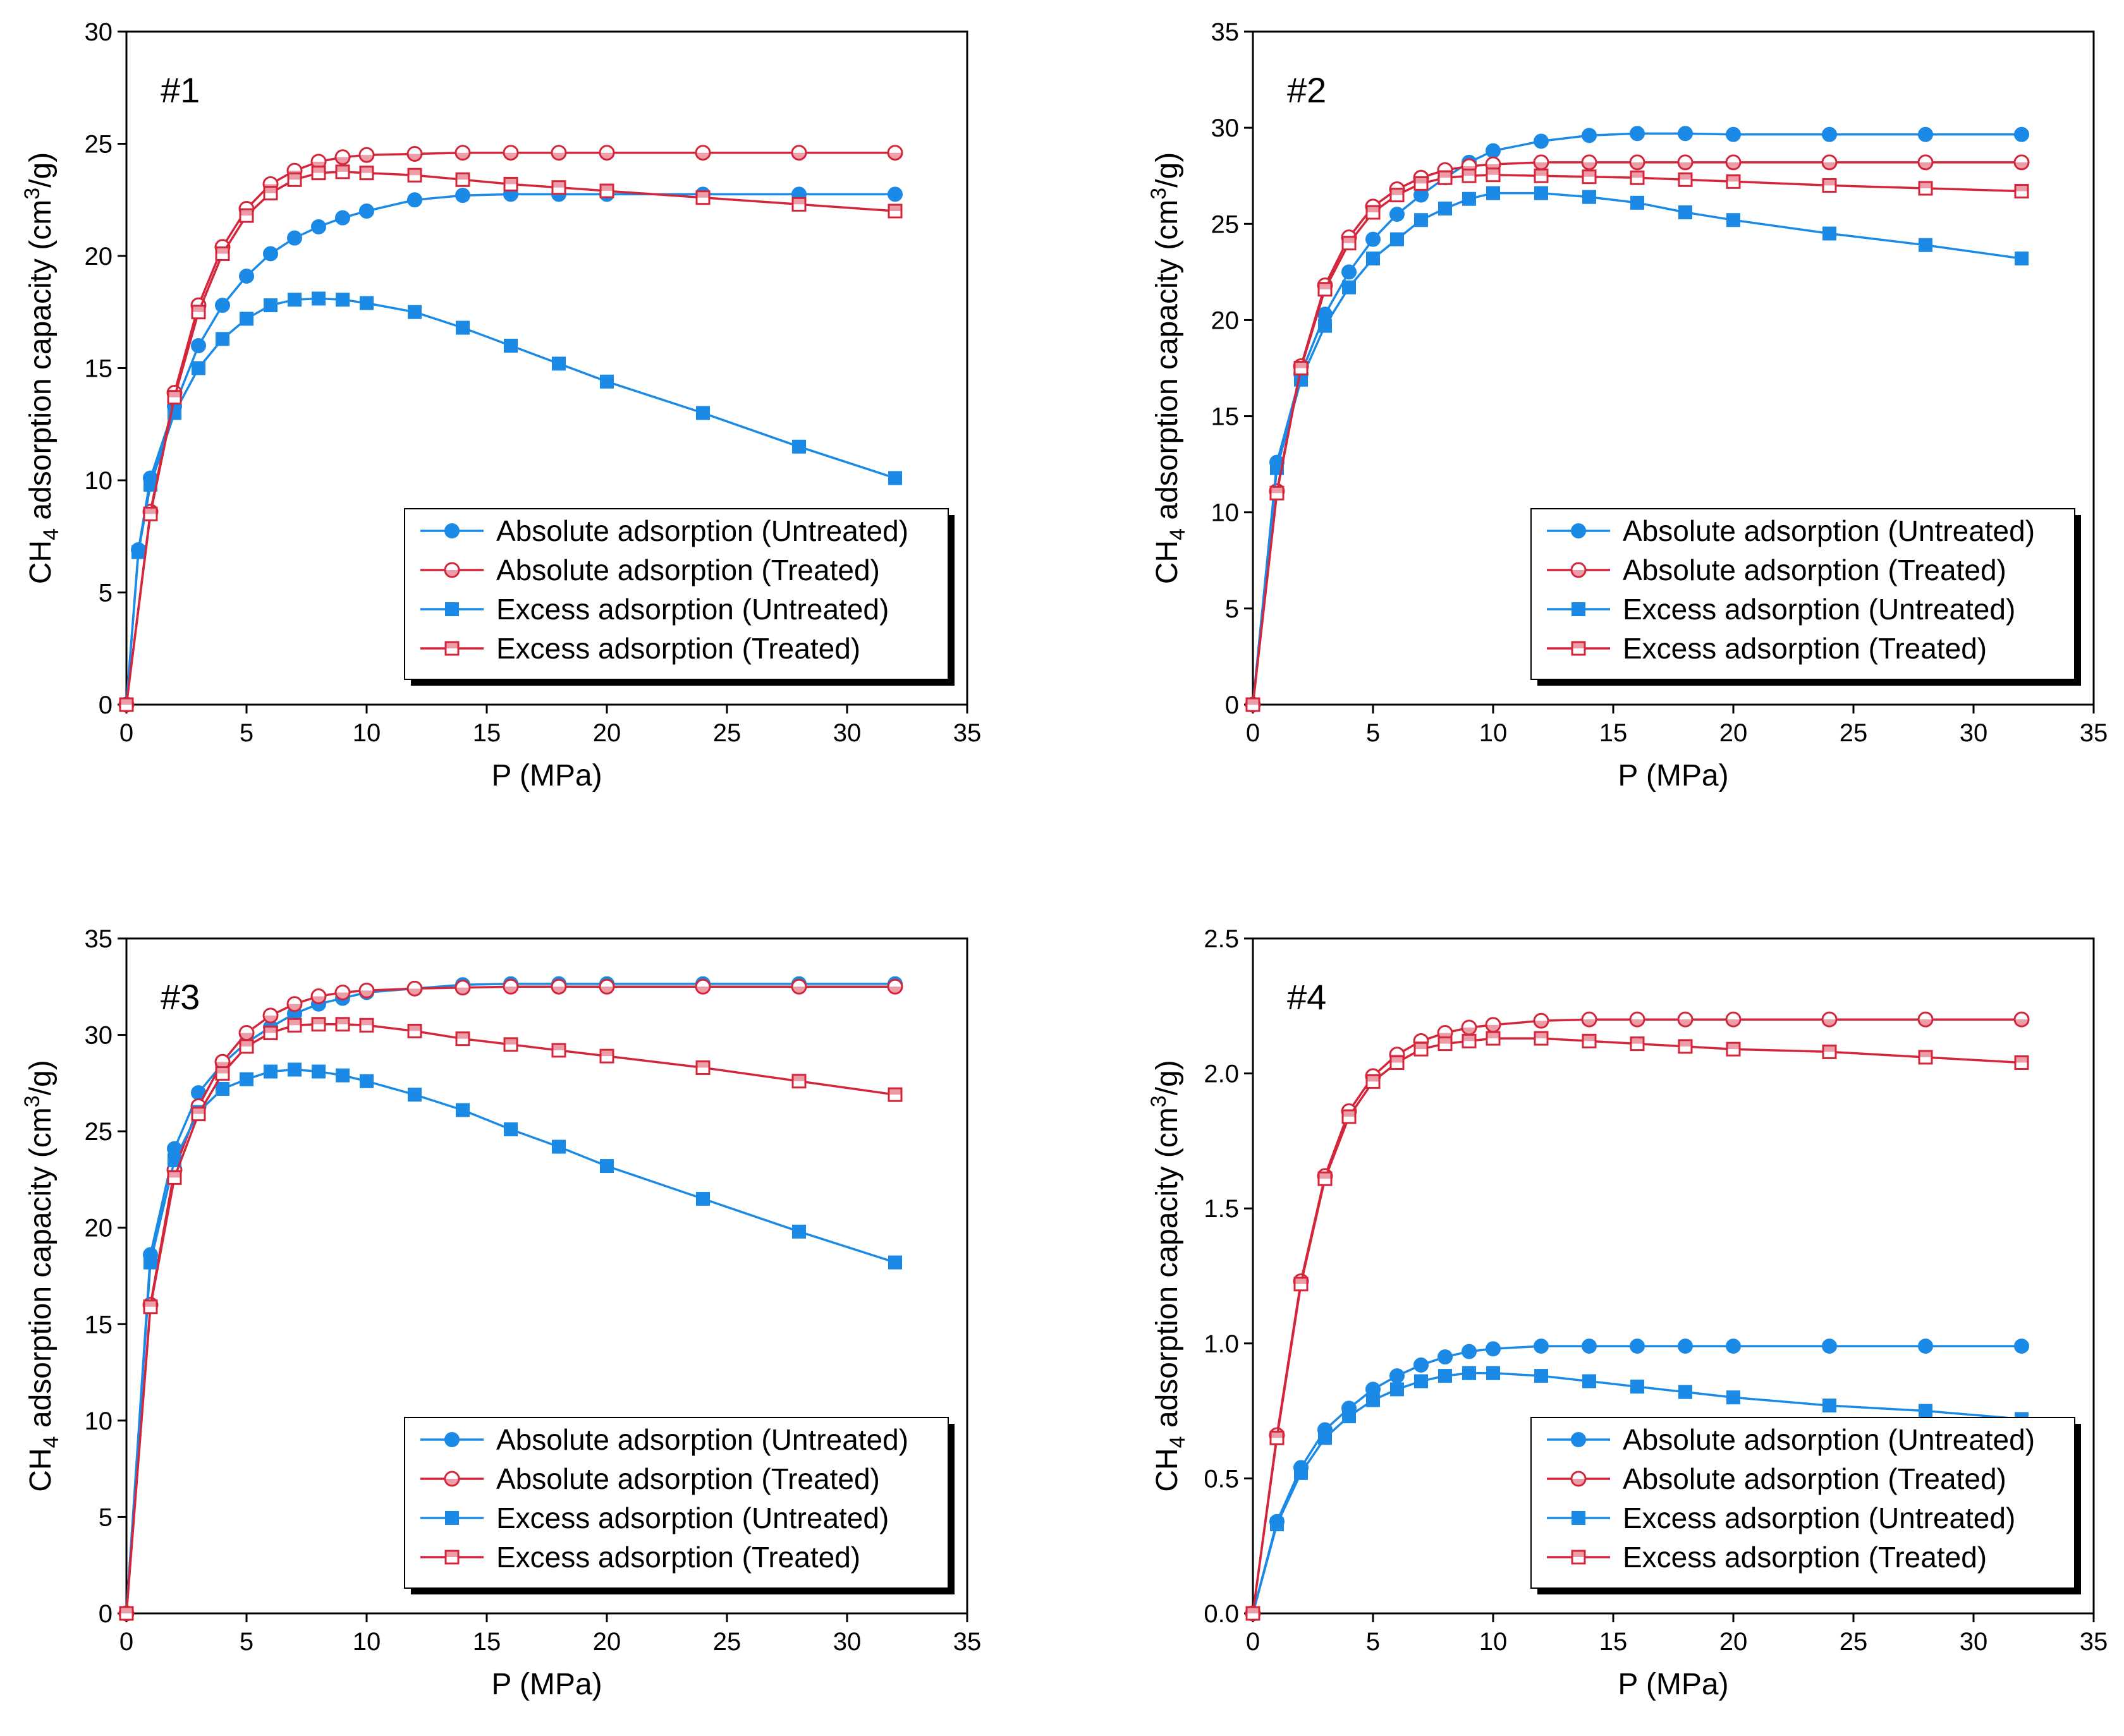 The height and width of the screenshot is (1736, 2124). I want to click on y-tick-label: 2.5, so click(1221, 939).